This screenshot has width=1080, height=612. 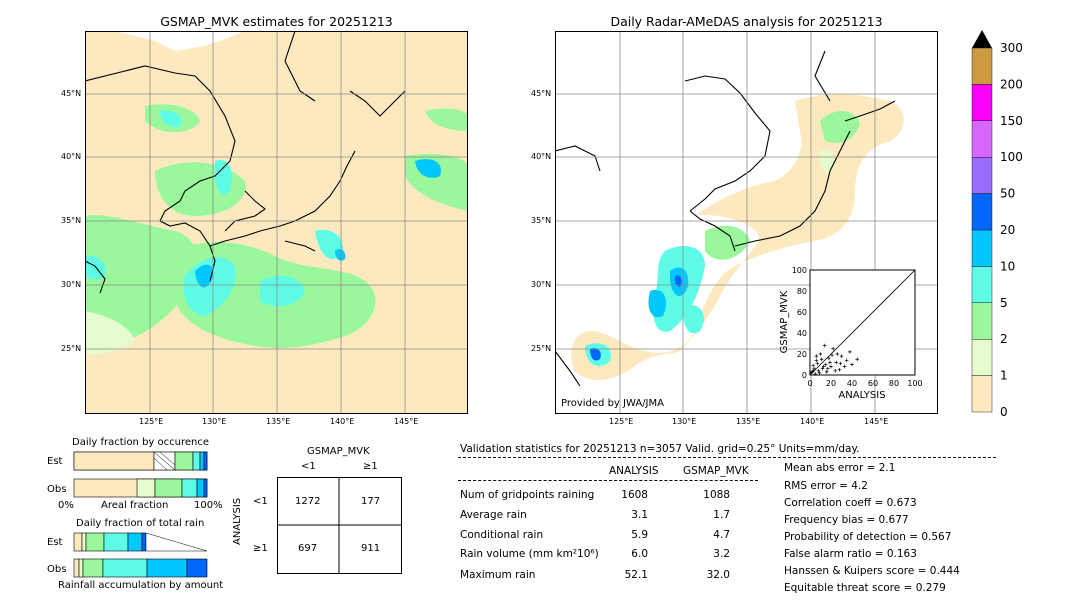 What do you see at coordinates (802, 291) in the screenshot?
I see `scatter-y-tick: 80` at bounding box center [802, 291].